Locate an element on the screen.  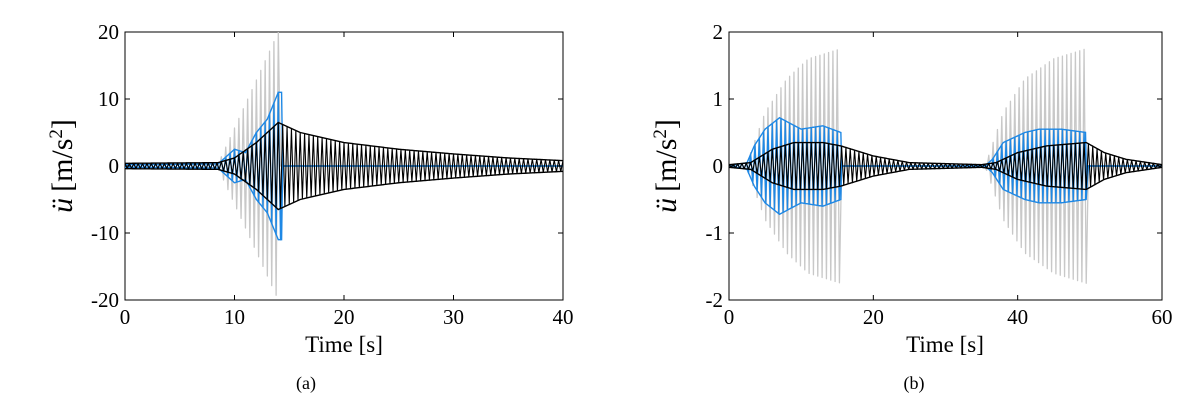
panel-a-caption: (a) is located at coordinates (306, 383).